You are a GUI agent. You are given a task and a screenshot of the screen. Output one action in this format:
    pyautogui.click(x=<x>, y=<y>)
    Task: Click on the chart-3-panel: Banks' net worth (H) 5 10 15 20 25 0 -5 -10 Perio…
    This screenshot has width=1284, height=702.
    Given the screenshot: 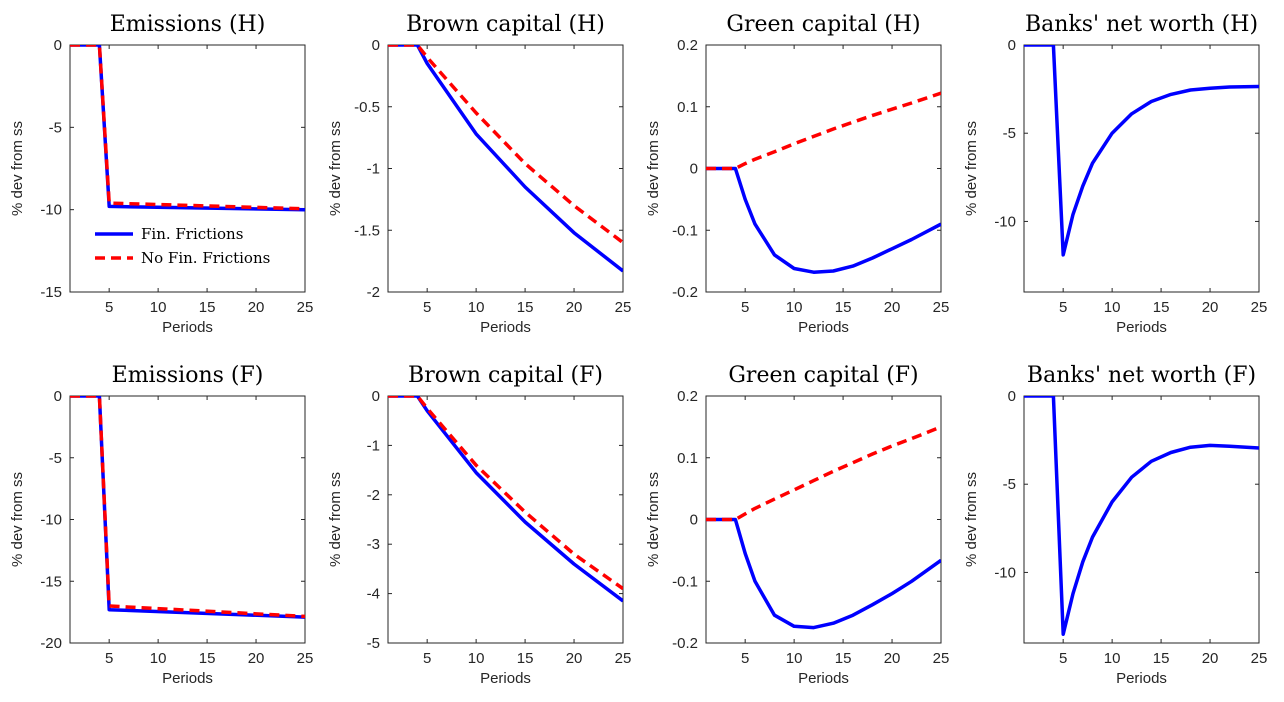 What is the action you would take?
    pyautogui.click(x=1115, y=174)
    